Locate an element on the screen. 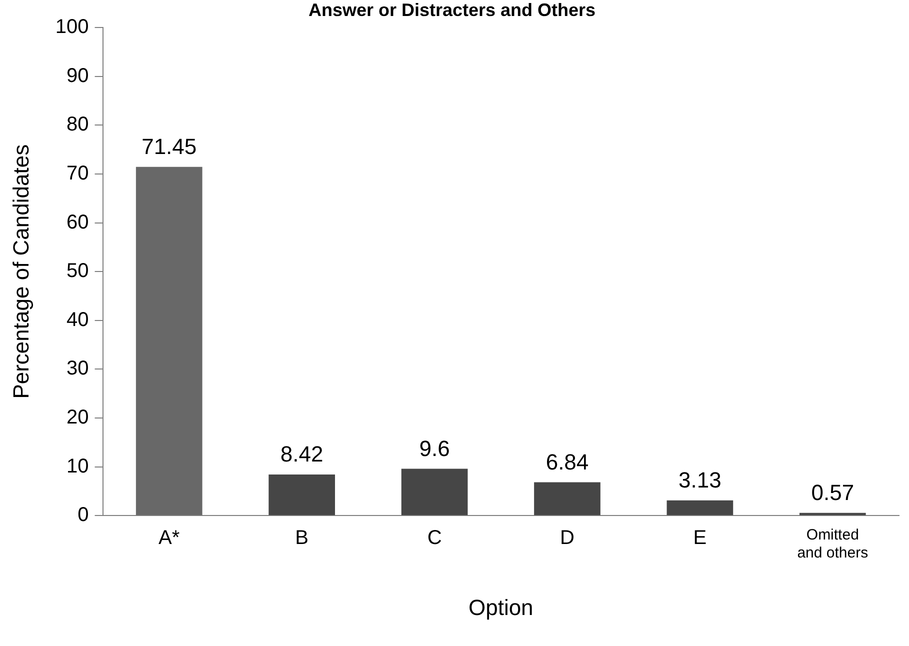  y-tick-label: 90 is located at coordinates (77, 75).